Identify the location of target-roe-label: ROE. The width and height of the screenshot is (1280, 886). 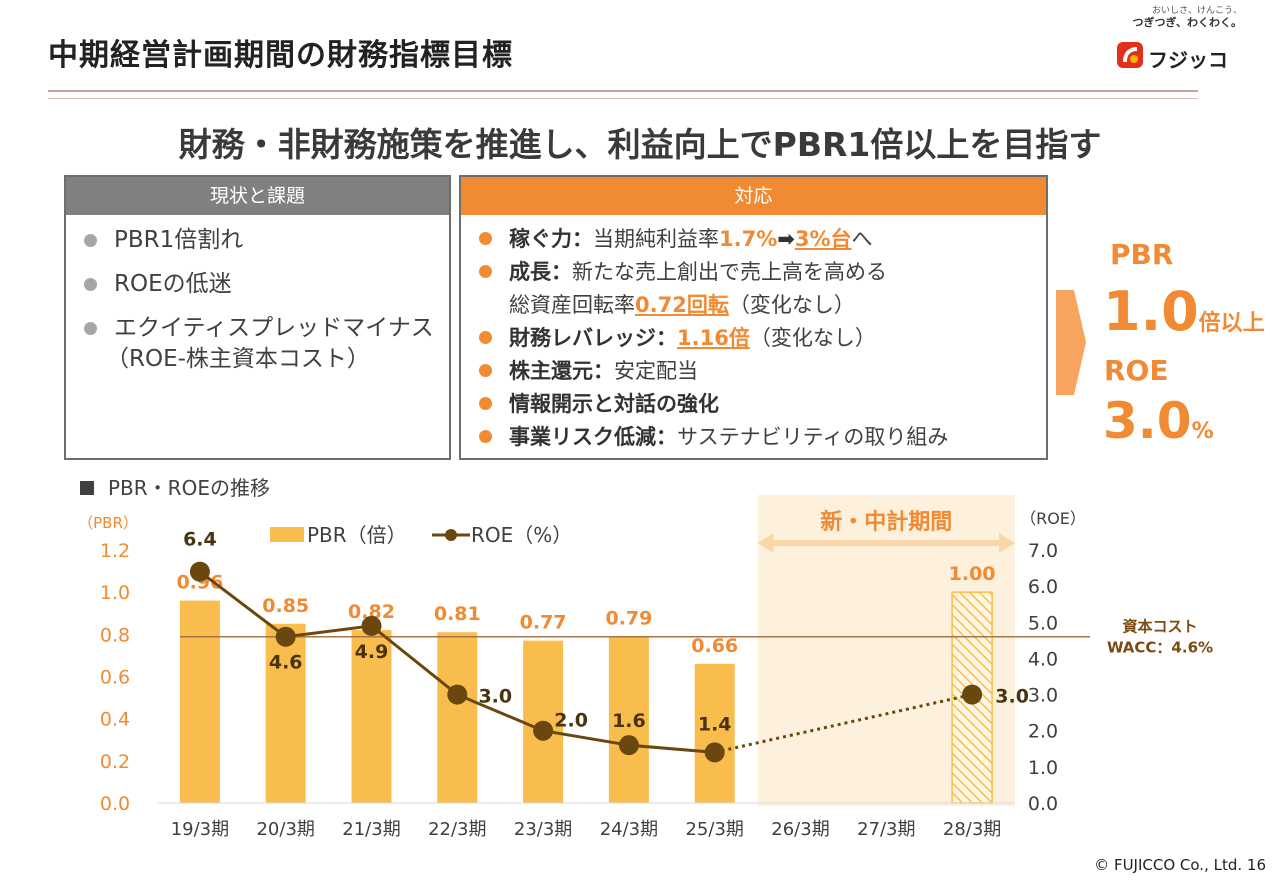
(1136, 370).